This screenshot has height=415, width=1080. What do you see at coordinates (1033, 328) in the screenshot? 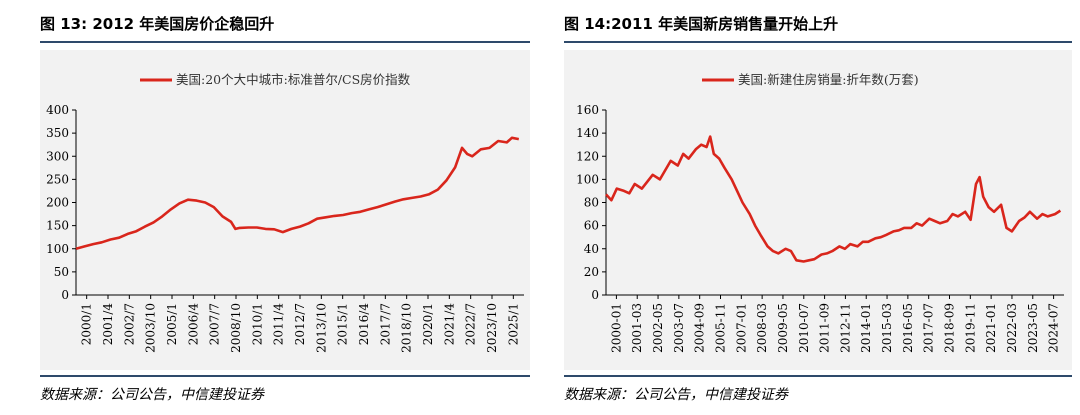
I see `right-chart-x-tick-label: 2023-05` at bounding box center [1033, 328].